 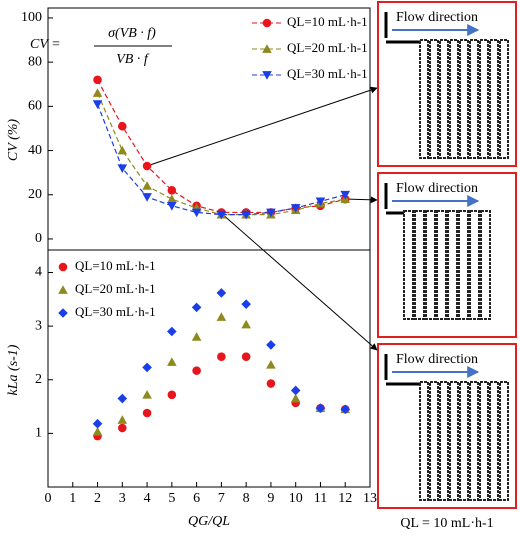 What do you see at coordinates (72, 498) in the screenshot?
I see `x-tick-label: 1` at bounding box center [72, 498].